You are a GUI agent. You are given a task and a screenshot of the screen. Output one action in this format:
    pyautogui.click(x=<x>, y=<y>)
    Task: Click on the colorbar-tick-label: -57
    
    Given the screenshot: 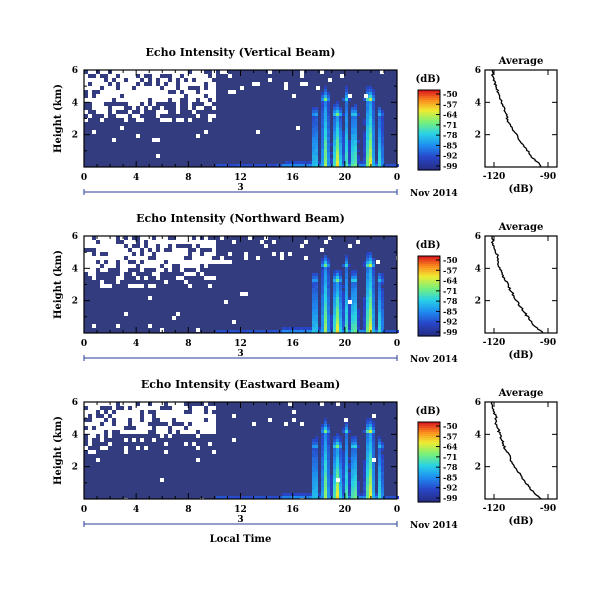 What is the action you would take?
    pyautogui.click(x=450, y=436)
    